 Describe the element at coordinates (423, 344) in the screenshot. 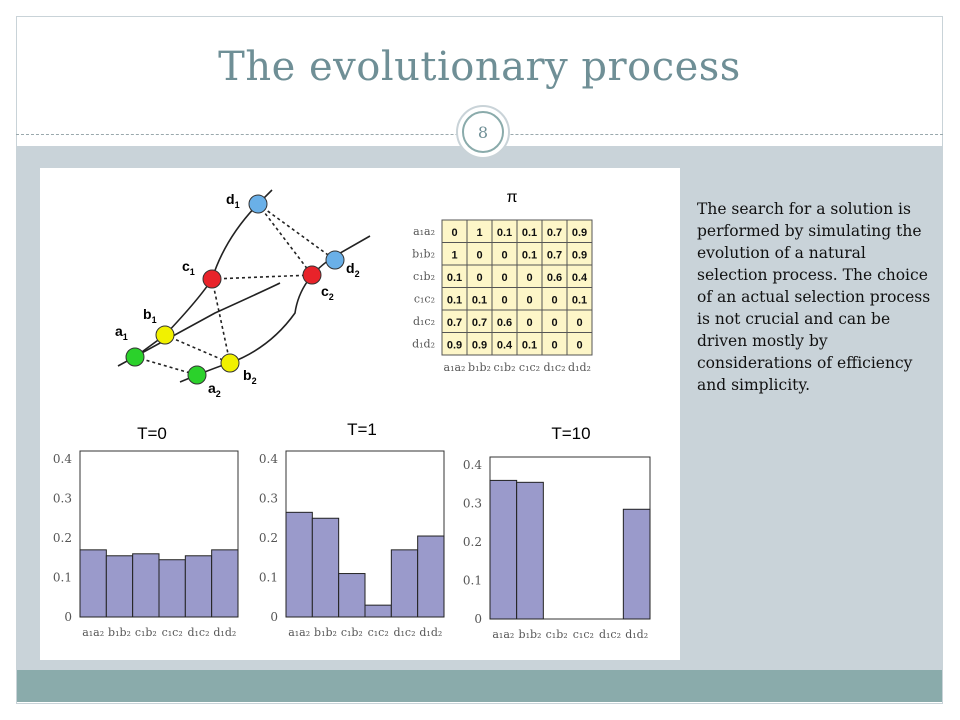

I see `matrix-row-label: d₁d₂` at that location.